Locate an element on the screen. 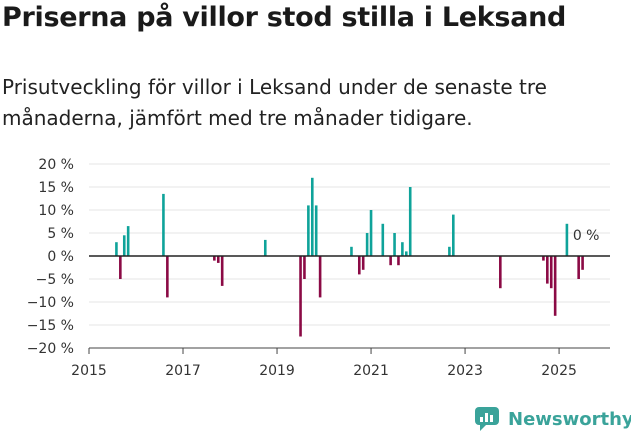  x-tick-label: 2019 is located at coordinates (277, 371).